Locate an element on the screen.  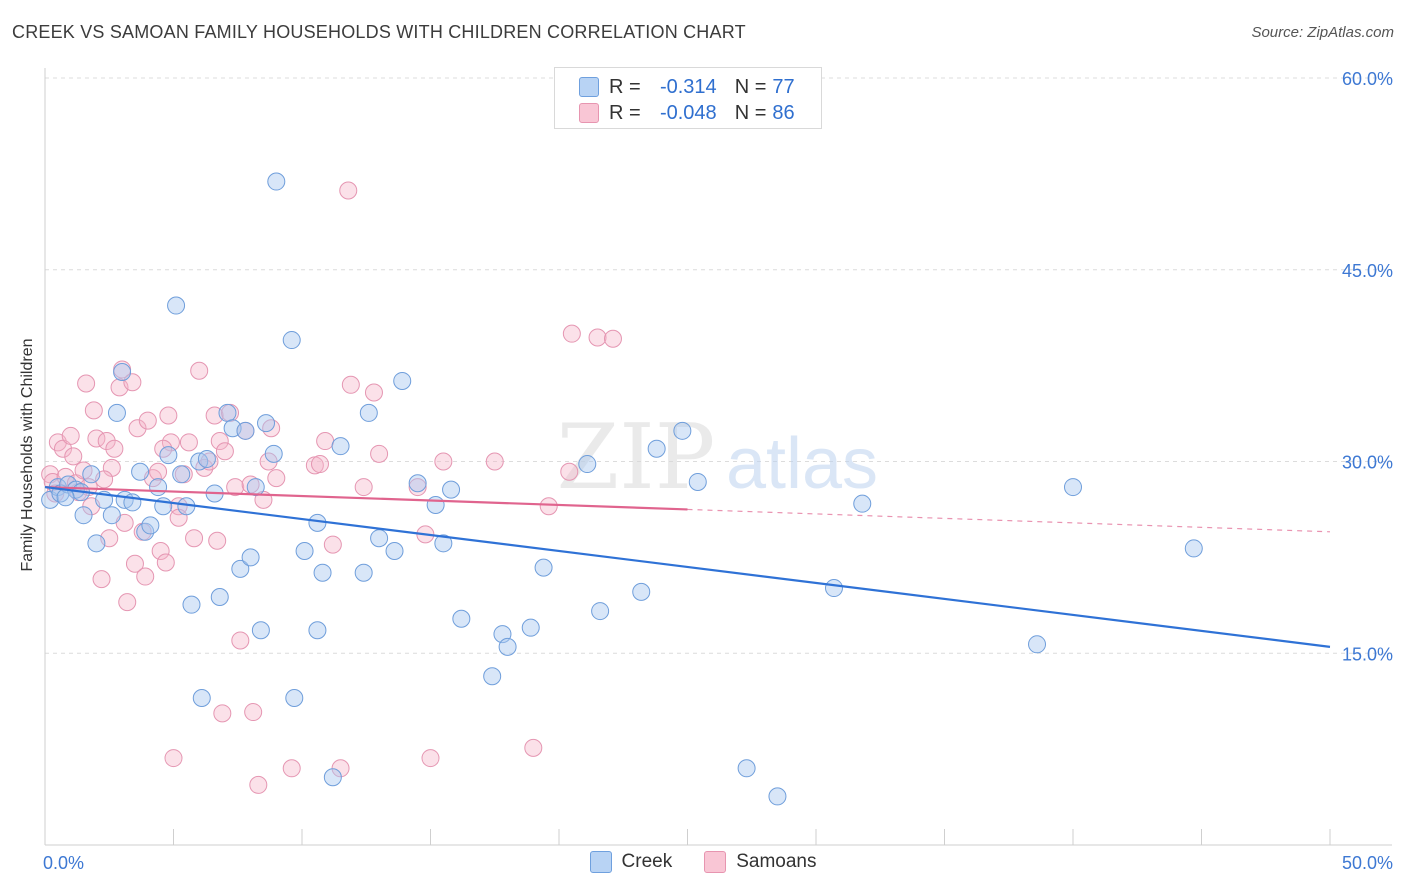
x-tick-label-min: 0.0% is located at coordinates (63, 863).